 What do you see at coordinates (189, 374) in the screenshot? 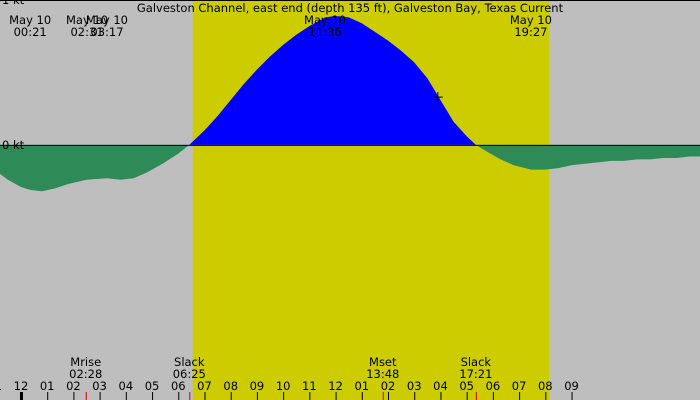
I see `bottom-event-time: 06:25` at bounding box center [189, 374].